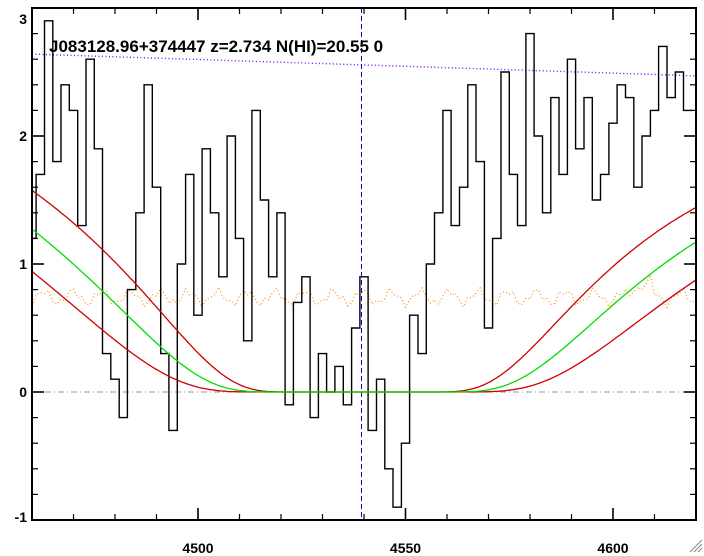 This screenshot has width=704, height=556. I want to click on x-tick-labels: 4500 4550 4600, so click(405, 548).